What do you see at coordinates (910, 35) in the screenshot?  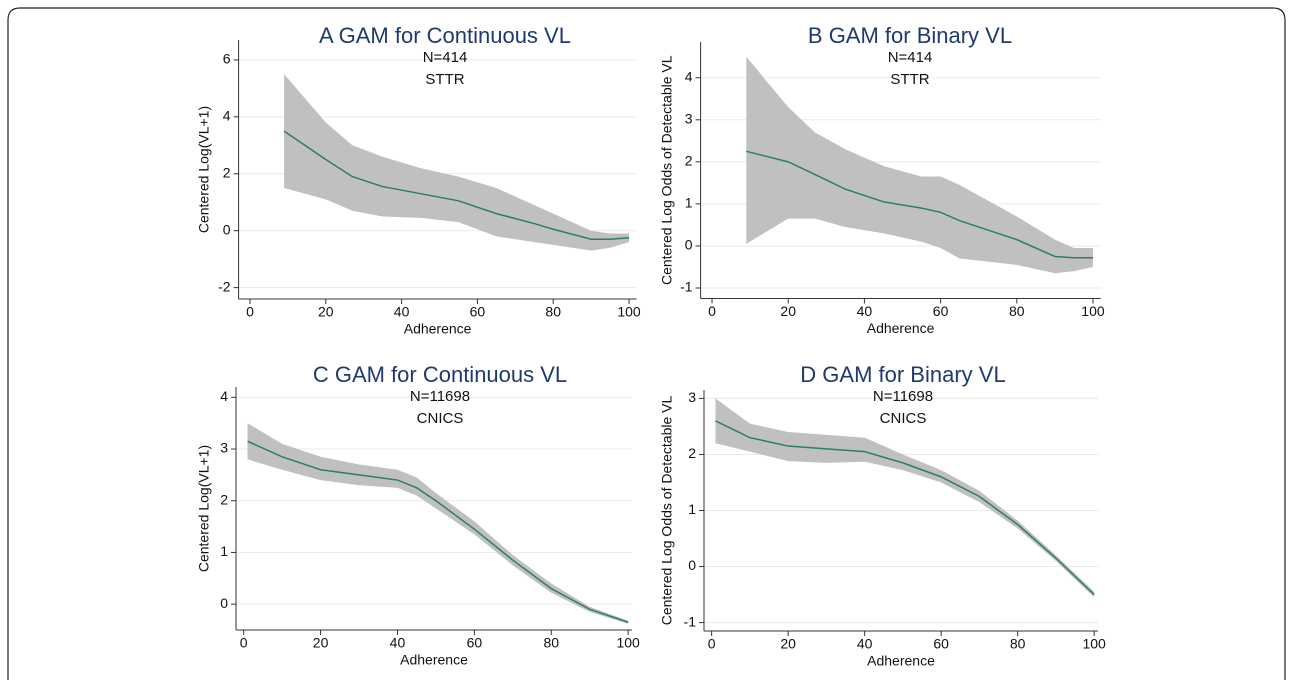 I see `chart-title: B GAM for Binary VL` at bounding box center [910, 35].